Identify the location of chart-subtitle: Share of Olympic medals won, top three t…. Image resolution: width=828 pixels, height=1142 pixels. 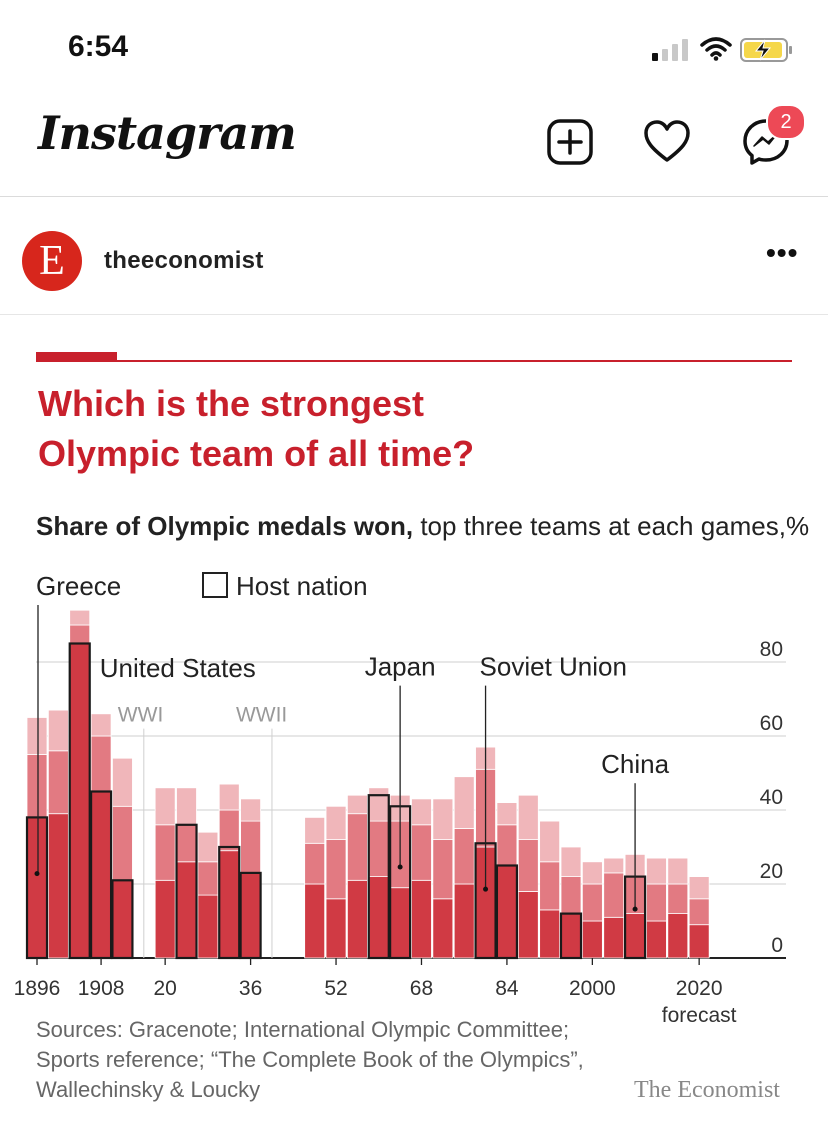
(422, 526).